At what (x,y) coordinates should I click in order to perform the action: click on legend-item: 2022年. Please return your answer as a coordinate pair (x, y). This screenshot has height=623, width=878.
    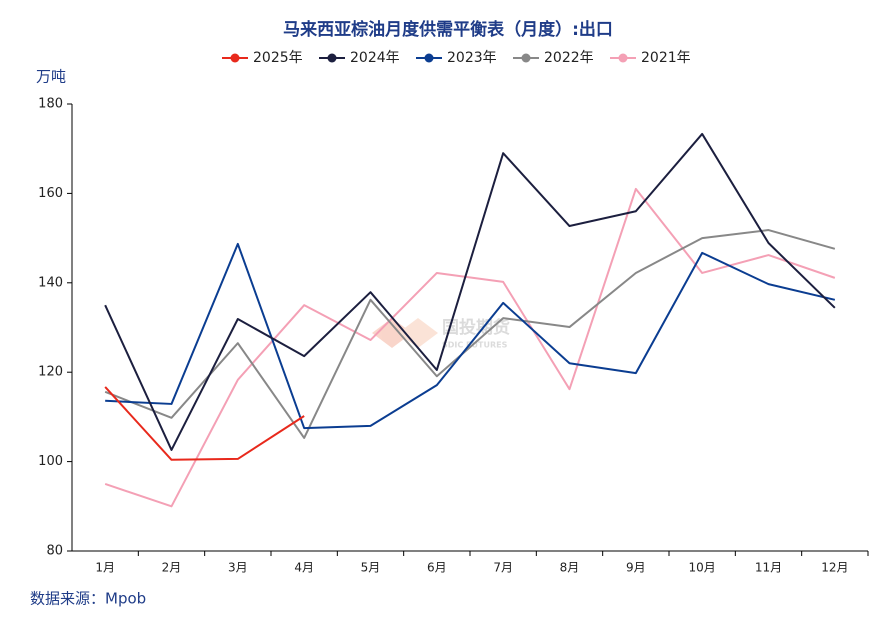
    Looking at the image, I should click on (553, 58).